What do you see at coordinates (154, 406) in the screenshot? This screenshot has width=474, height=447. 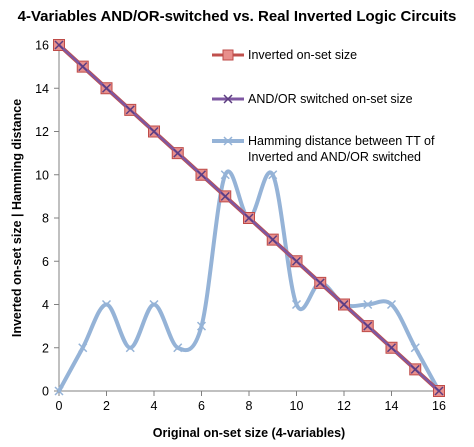 I see `x-tick-label: 4` at bounding box center [154, 406].